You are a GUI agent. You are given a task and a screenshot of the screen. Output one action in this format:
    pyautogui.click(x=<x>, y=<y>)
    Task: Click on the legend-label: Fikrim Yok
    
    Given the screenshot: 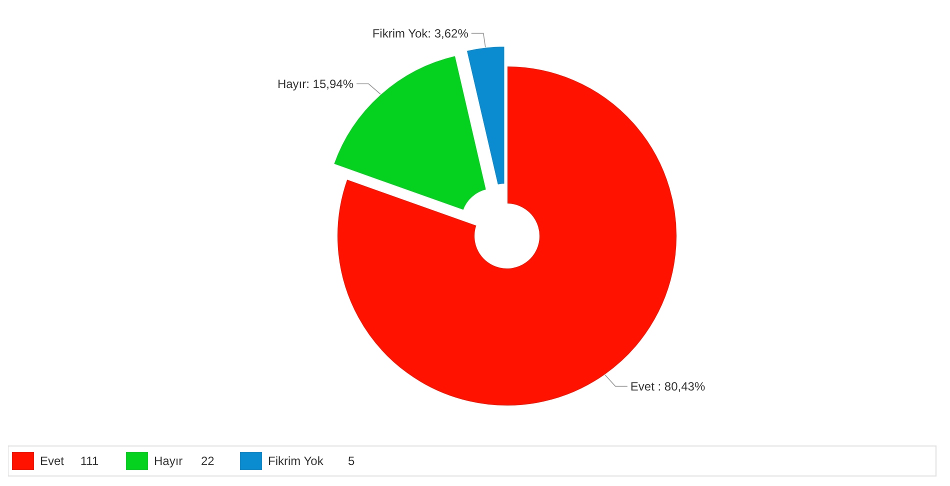 What is the action you would take?
    pyautogui.click(x=296, y=461)
    